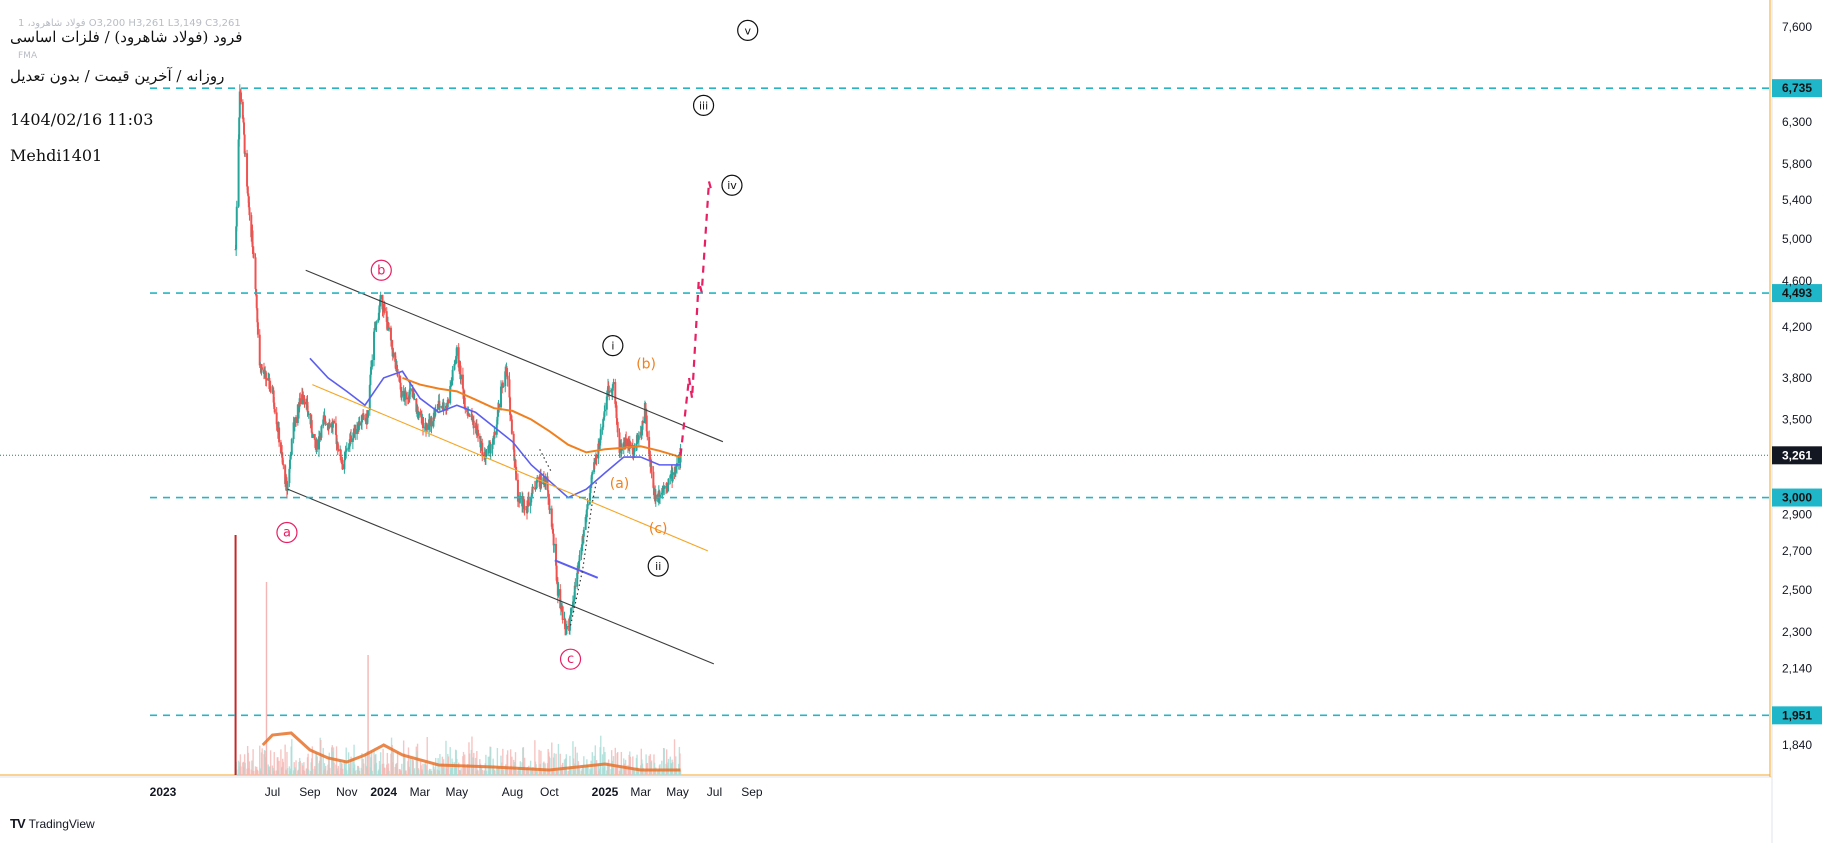 This screenshot has height=843, width=1836. I want to click on time-tick-label: 2025, so click(605, 792).